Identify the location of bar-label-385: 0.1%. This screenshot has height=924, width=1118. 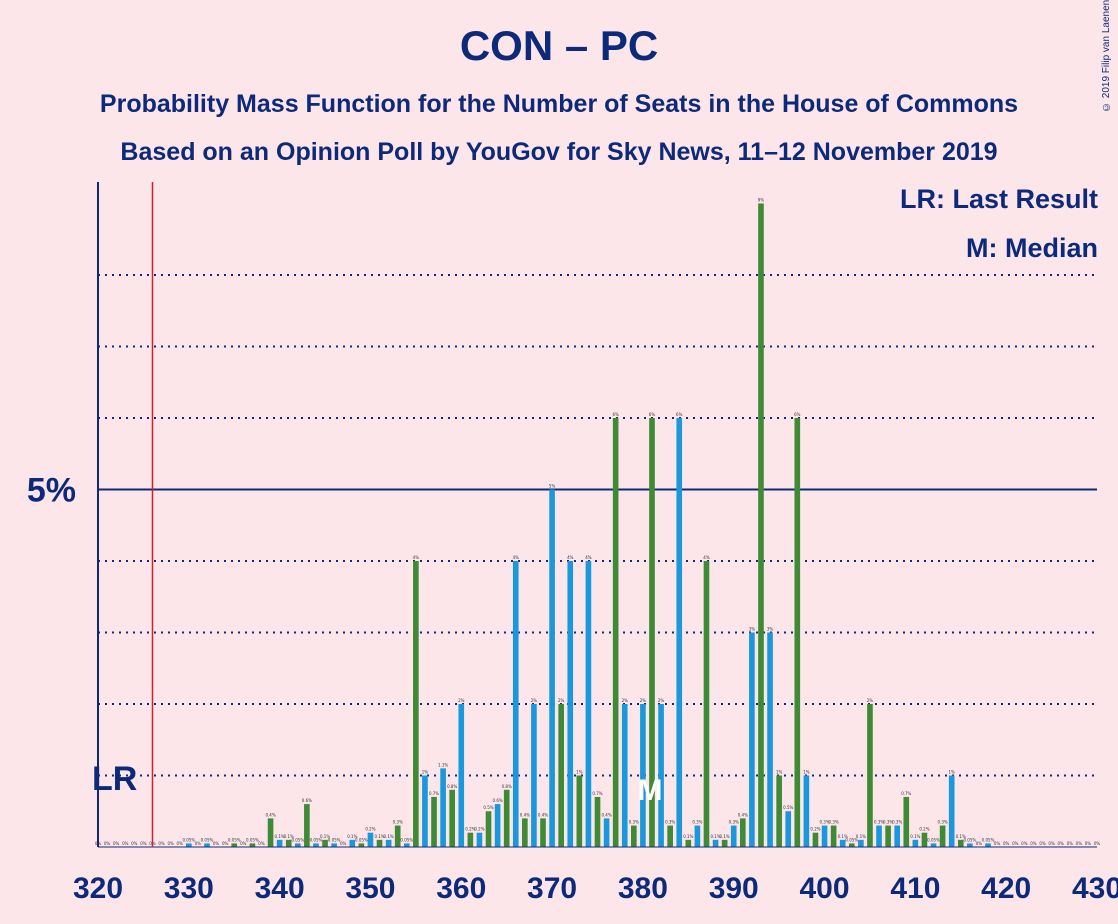
(688, 836).